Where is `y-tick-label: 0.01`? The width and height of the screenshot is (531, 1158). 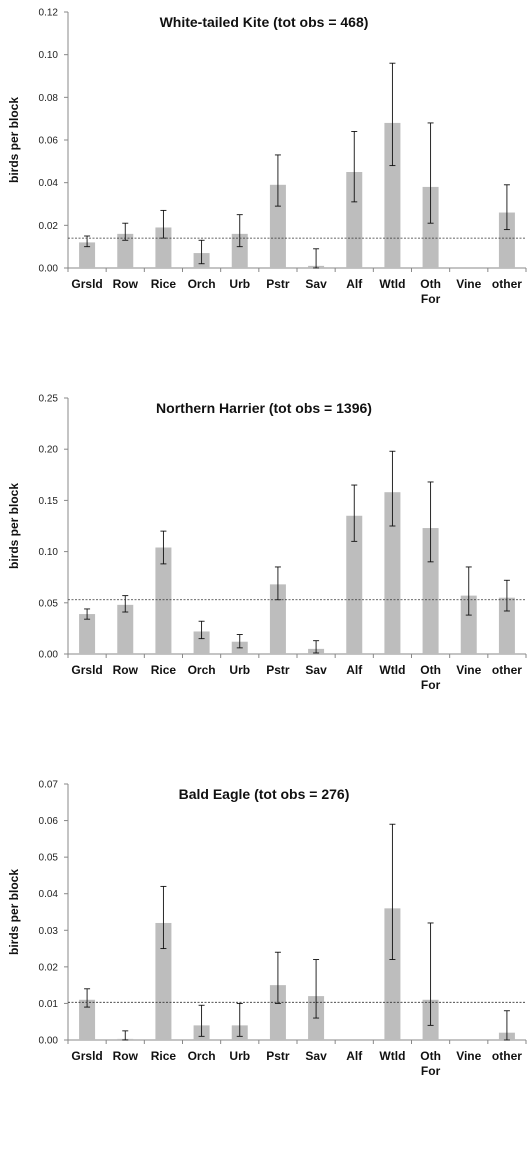
y-tick-label: 0.01 is located at coordinates (49, 1004).